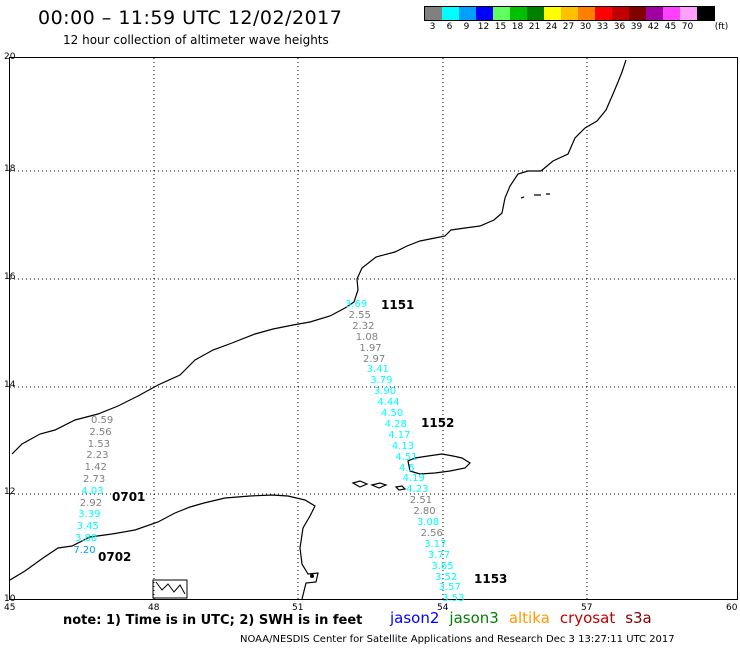 The image size is (740, 650). What do you see at coordinates (534, 27) in the screenshot?
I see `color-scale-label: 21` at bounding box center [534, 27].